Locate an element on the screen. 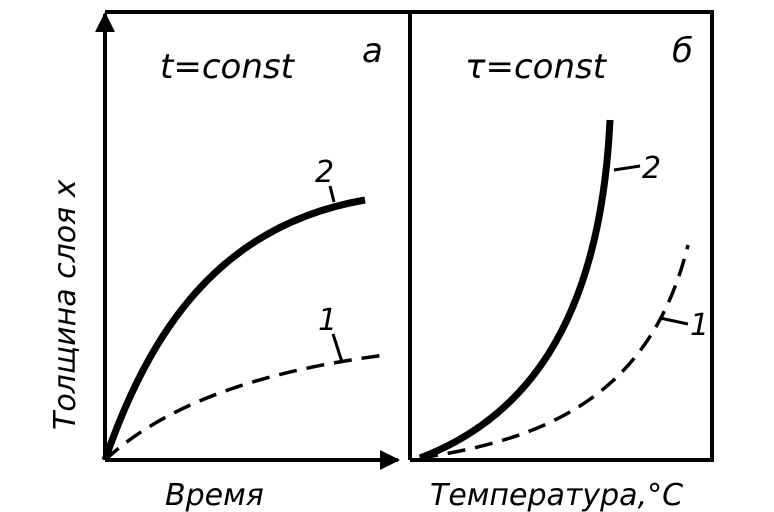 The height and width of the screenshot is (512, 774). y-axis-label: Толщина слоя x is located at coordinates (65, 304).